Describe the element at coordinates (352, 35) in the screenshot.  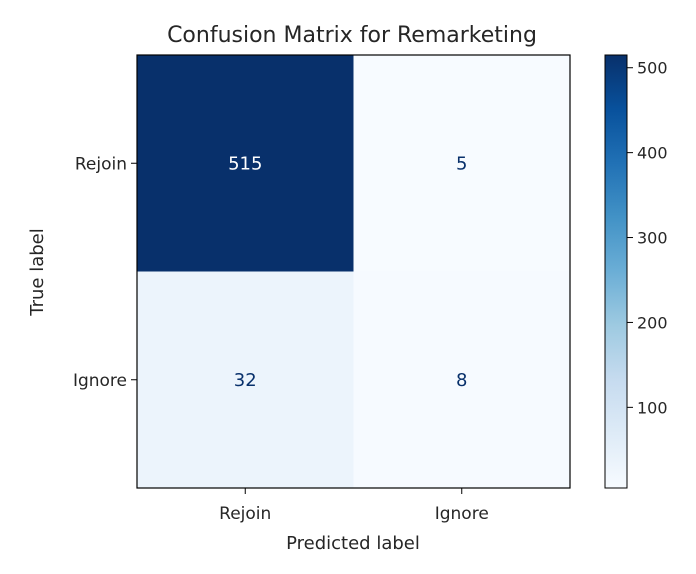
I see `chart-title: Confusion Matrix for Remarketing` at that location.